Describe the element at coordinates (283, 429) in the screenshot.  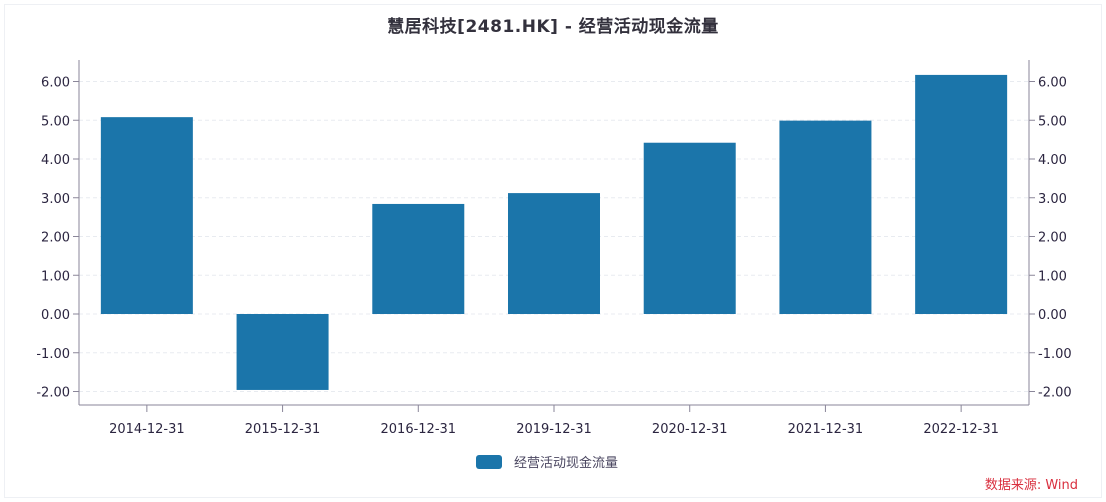
I see `x-tick-label: 2015-12-31` at that location.